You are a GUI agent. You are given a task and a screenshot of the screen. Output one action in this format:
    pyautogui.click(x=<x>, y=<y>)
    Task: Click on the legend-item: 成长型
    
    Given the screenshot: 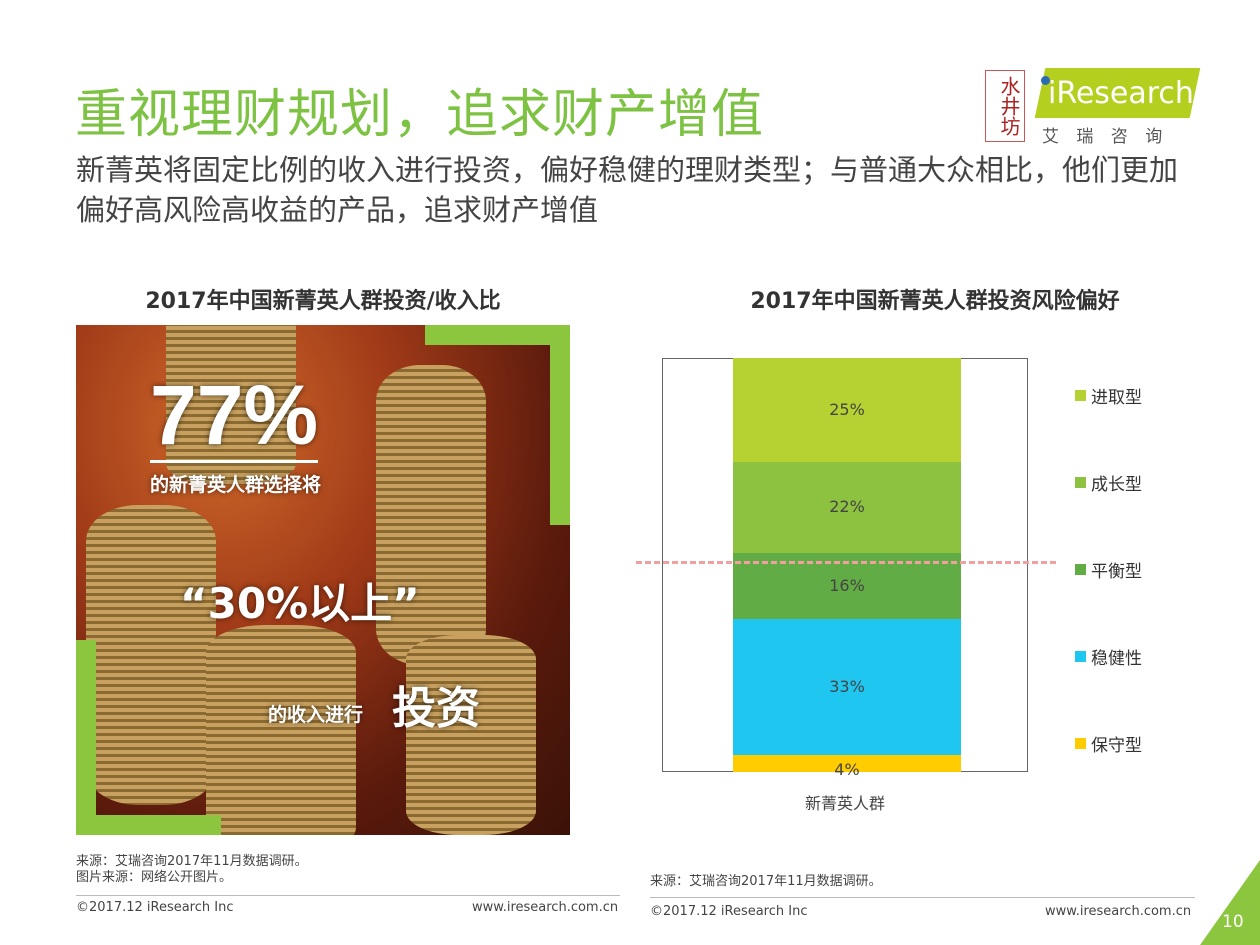 What is the action you would take?
    pyautogui.click(x=1108, y=482)
    